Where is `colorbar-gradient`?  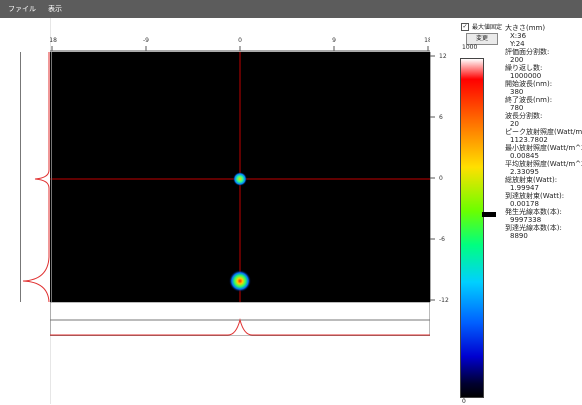 colorbar-gradient is located at coordinates (472, 228).